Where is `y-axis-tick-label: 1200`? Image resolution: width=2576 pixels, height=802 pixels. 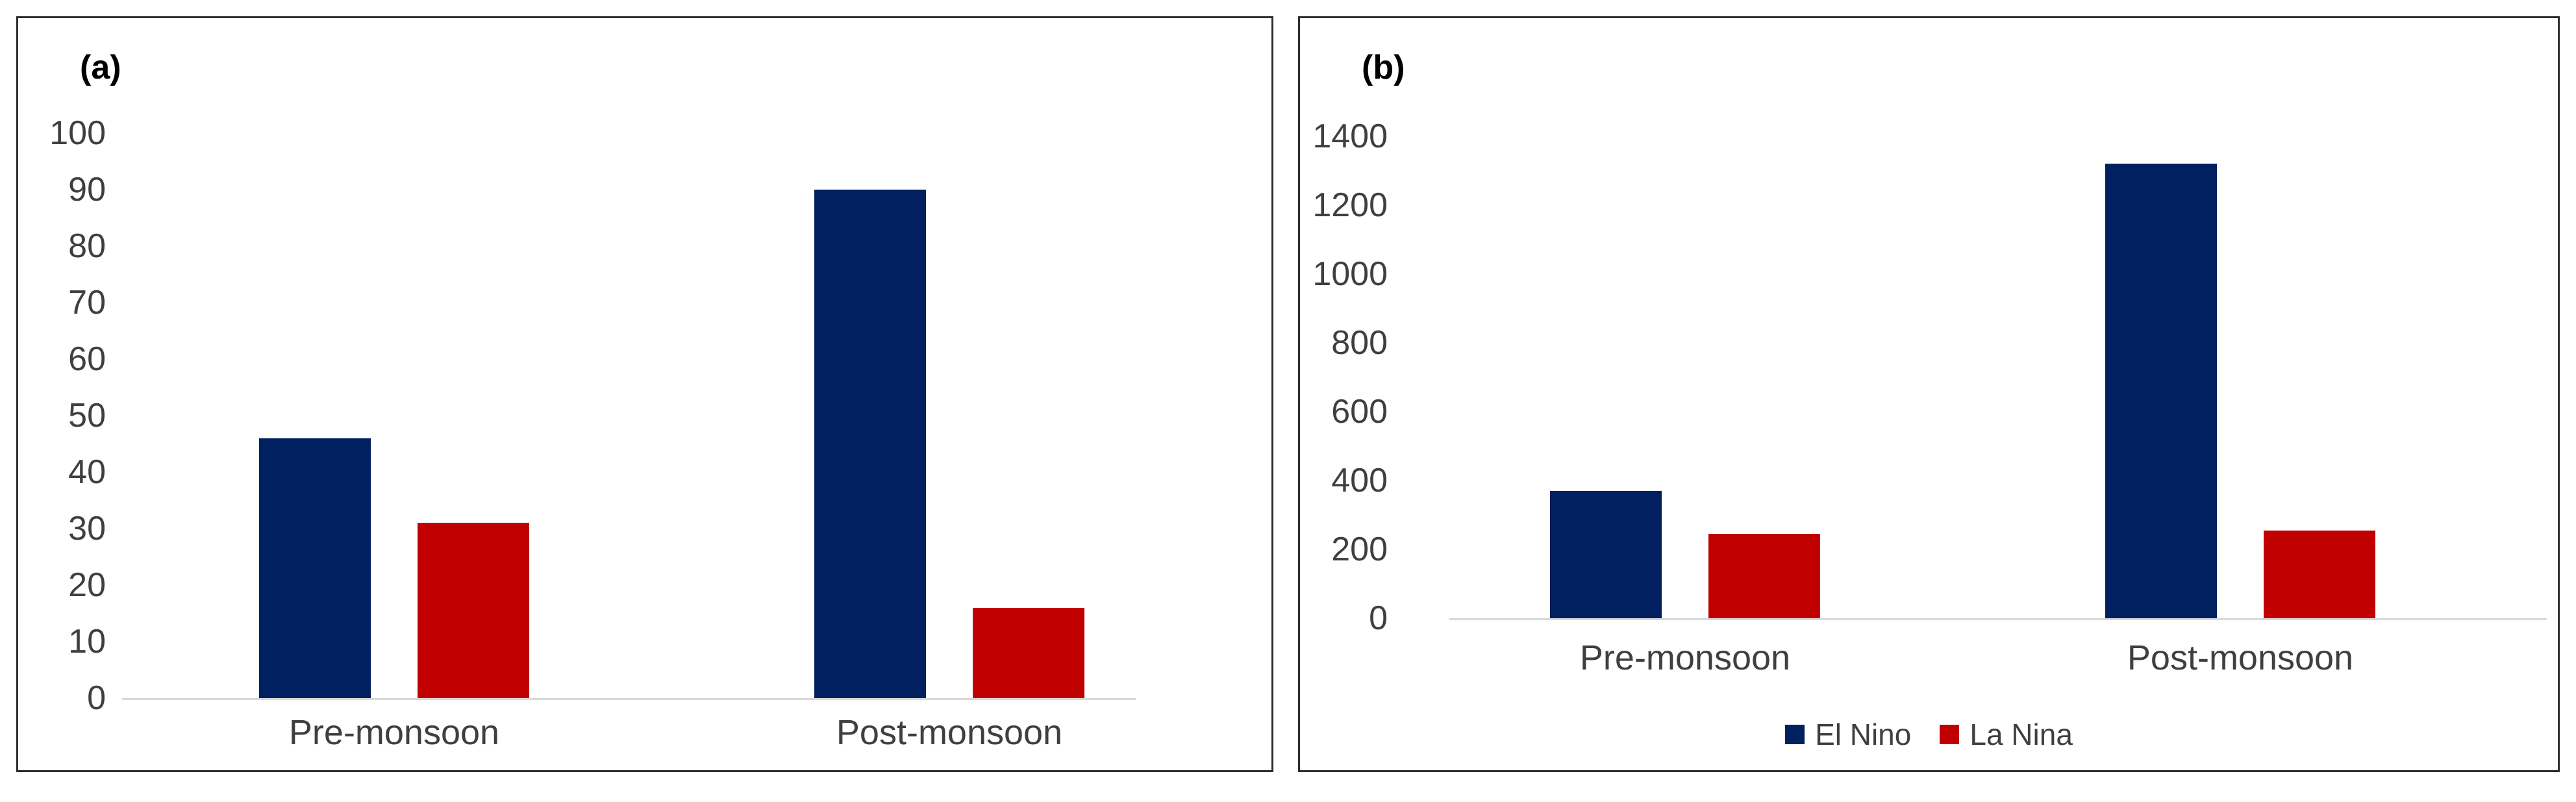
y-axis-tick-label: 1200 is located at coordinates (1350, 205).